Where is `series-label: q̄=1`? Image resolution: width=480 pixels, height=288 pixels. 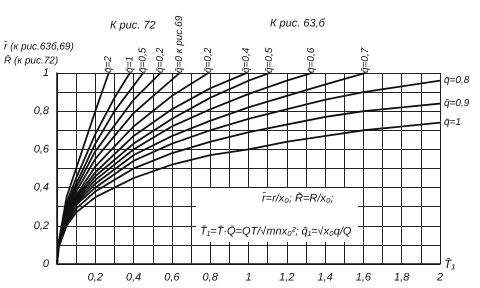
series-label: q̄=1 is located at coordinates (452, 122).